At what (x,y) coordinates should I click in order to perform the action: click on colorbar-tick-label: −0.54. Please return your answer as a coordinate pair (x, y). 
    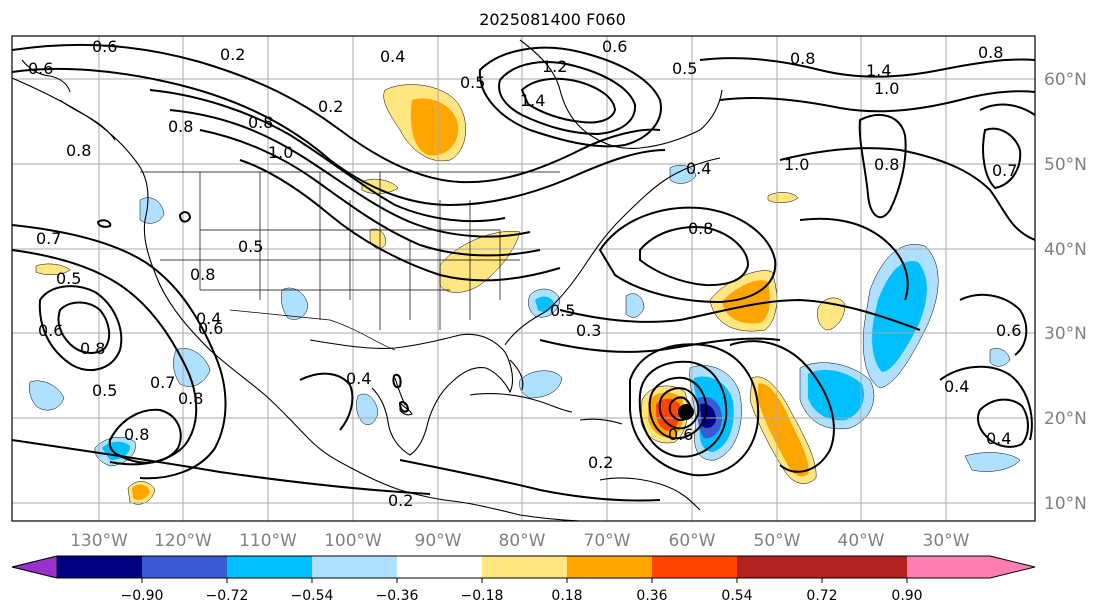
    Looking at the image, I should click on (312, 596).